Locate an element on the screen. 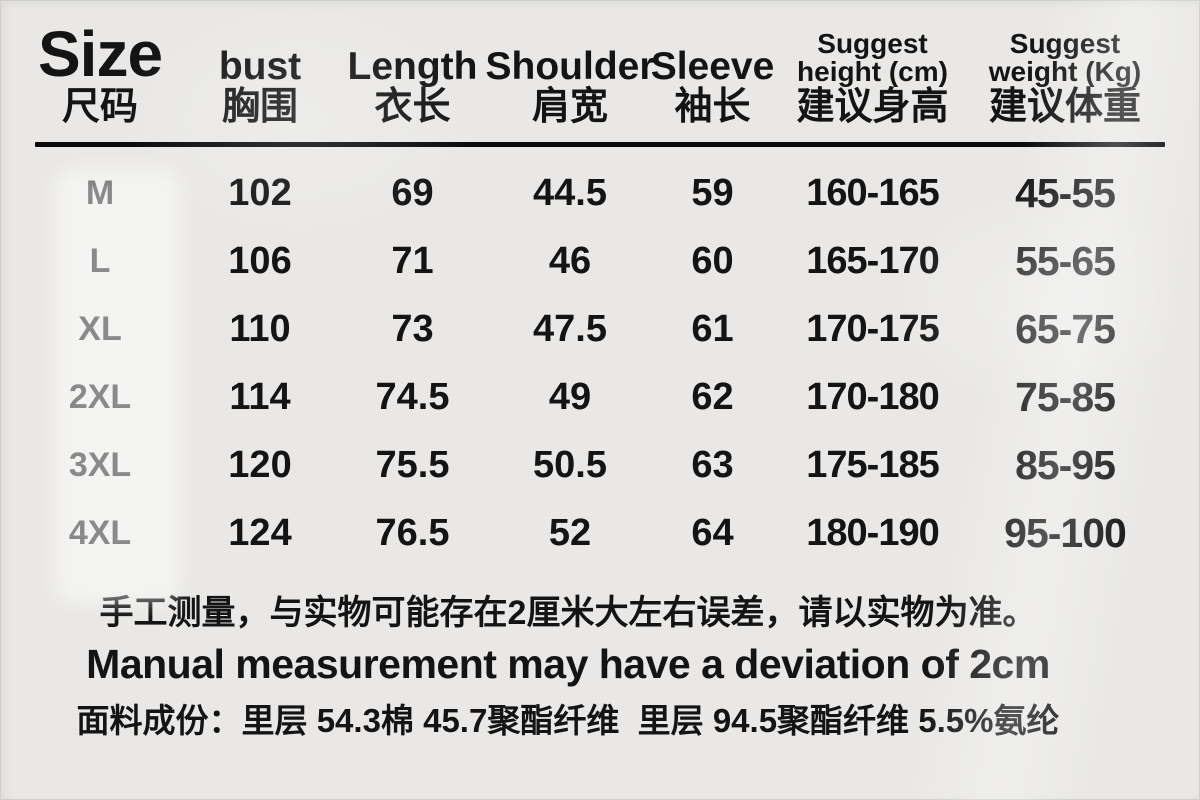 The image size is (1200, 800). length-value: 74.5 is located at coordinates (412, 397).